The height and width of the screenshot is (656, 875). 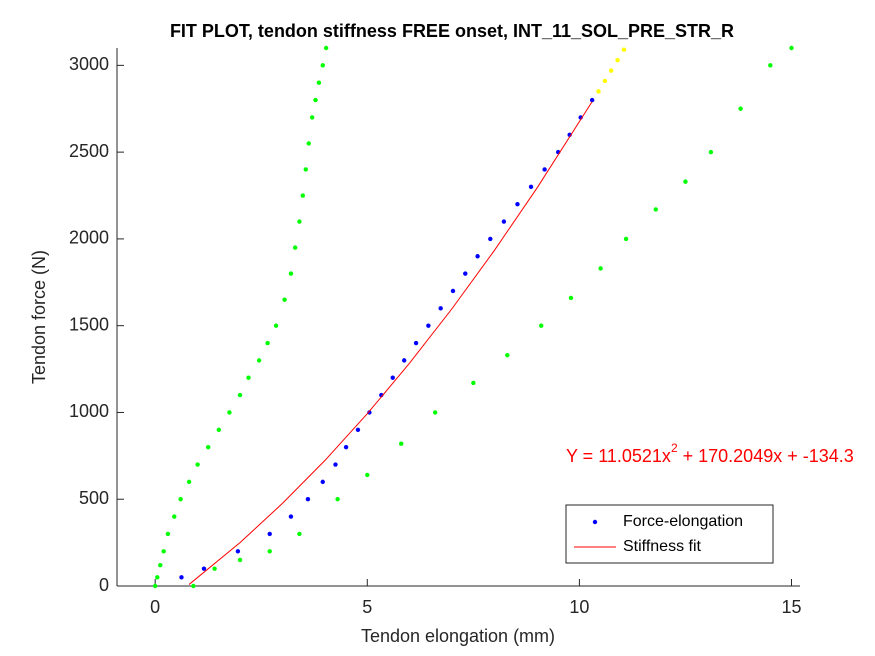 I want to click on legend-label: Stiffness fit, so click(x=662, y=546).